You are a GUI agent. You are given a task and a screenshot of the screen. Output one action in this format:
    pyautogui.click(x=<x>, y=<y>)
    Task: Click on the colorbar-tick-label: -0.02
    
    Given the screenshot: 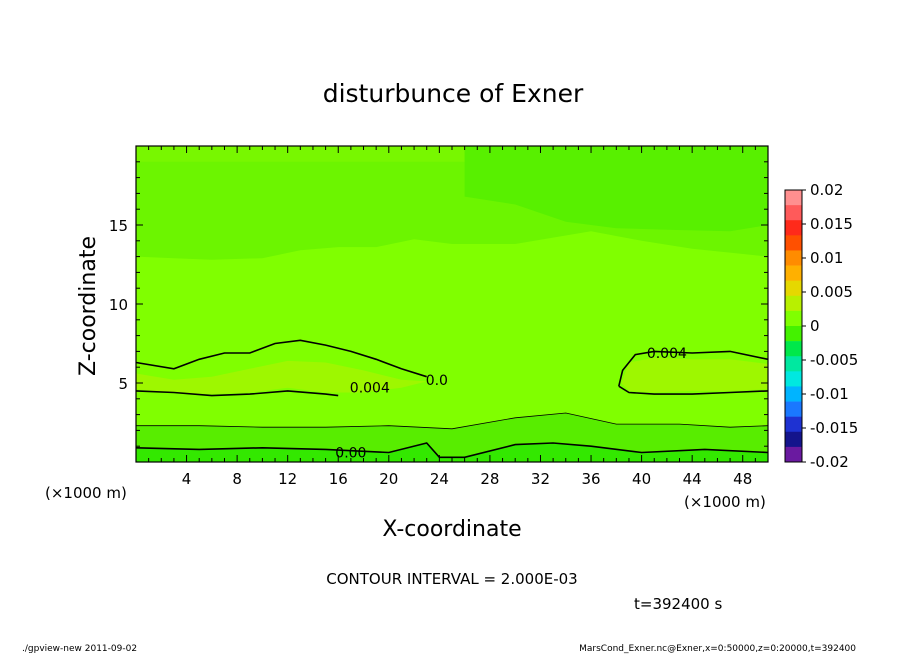 What is the action you would take?
    pyautogui.click(x=829, y=462)
    